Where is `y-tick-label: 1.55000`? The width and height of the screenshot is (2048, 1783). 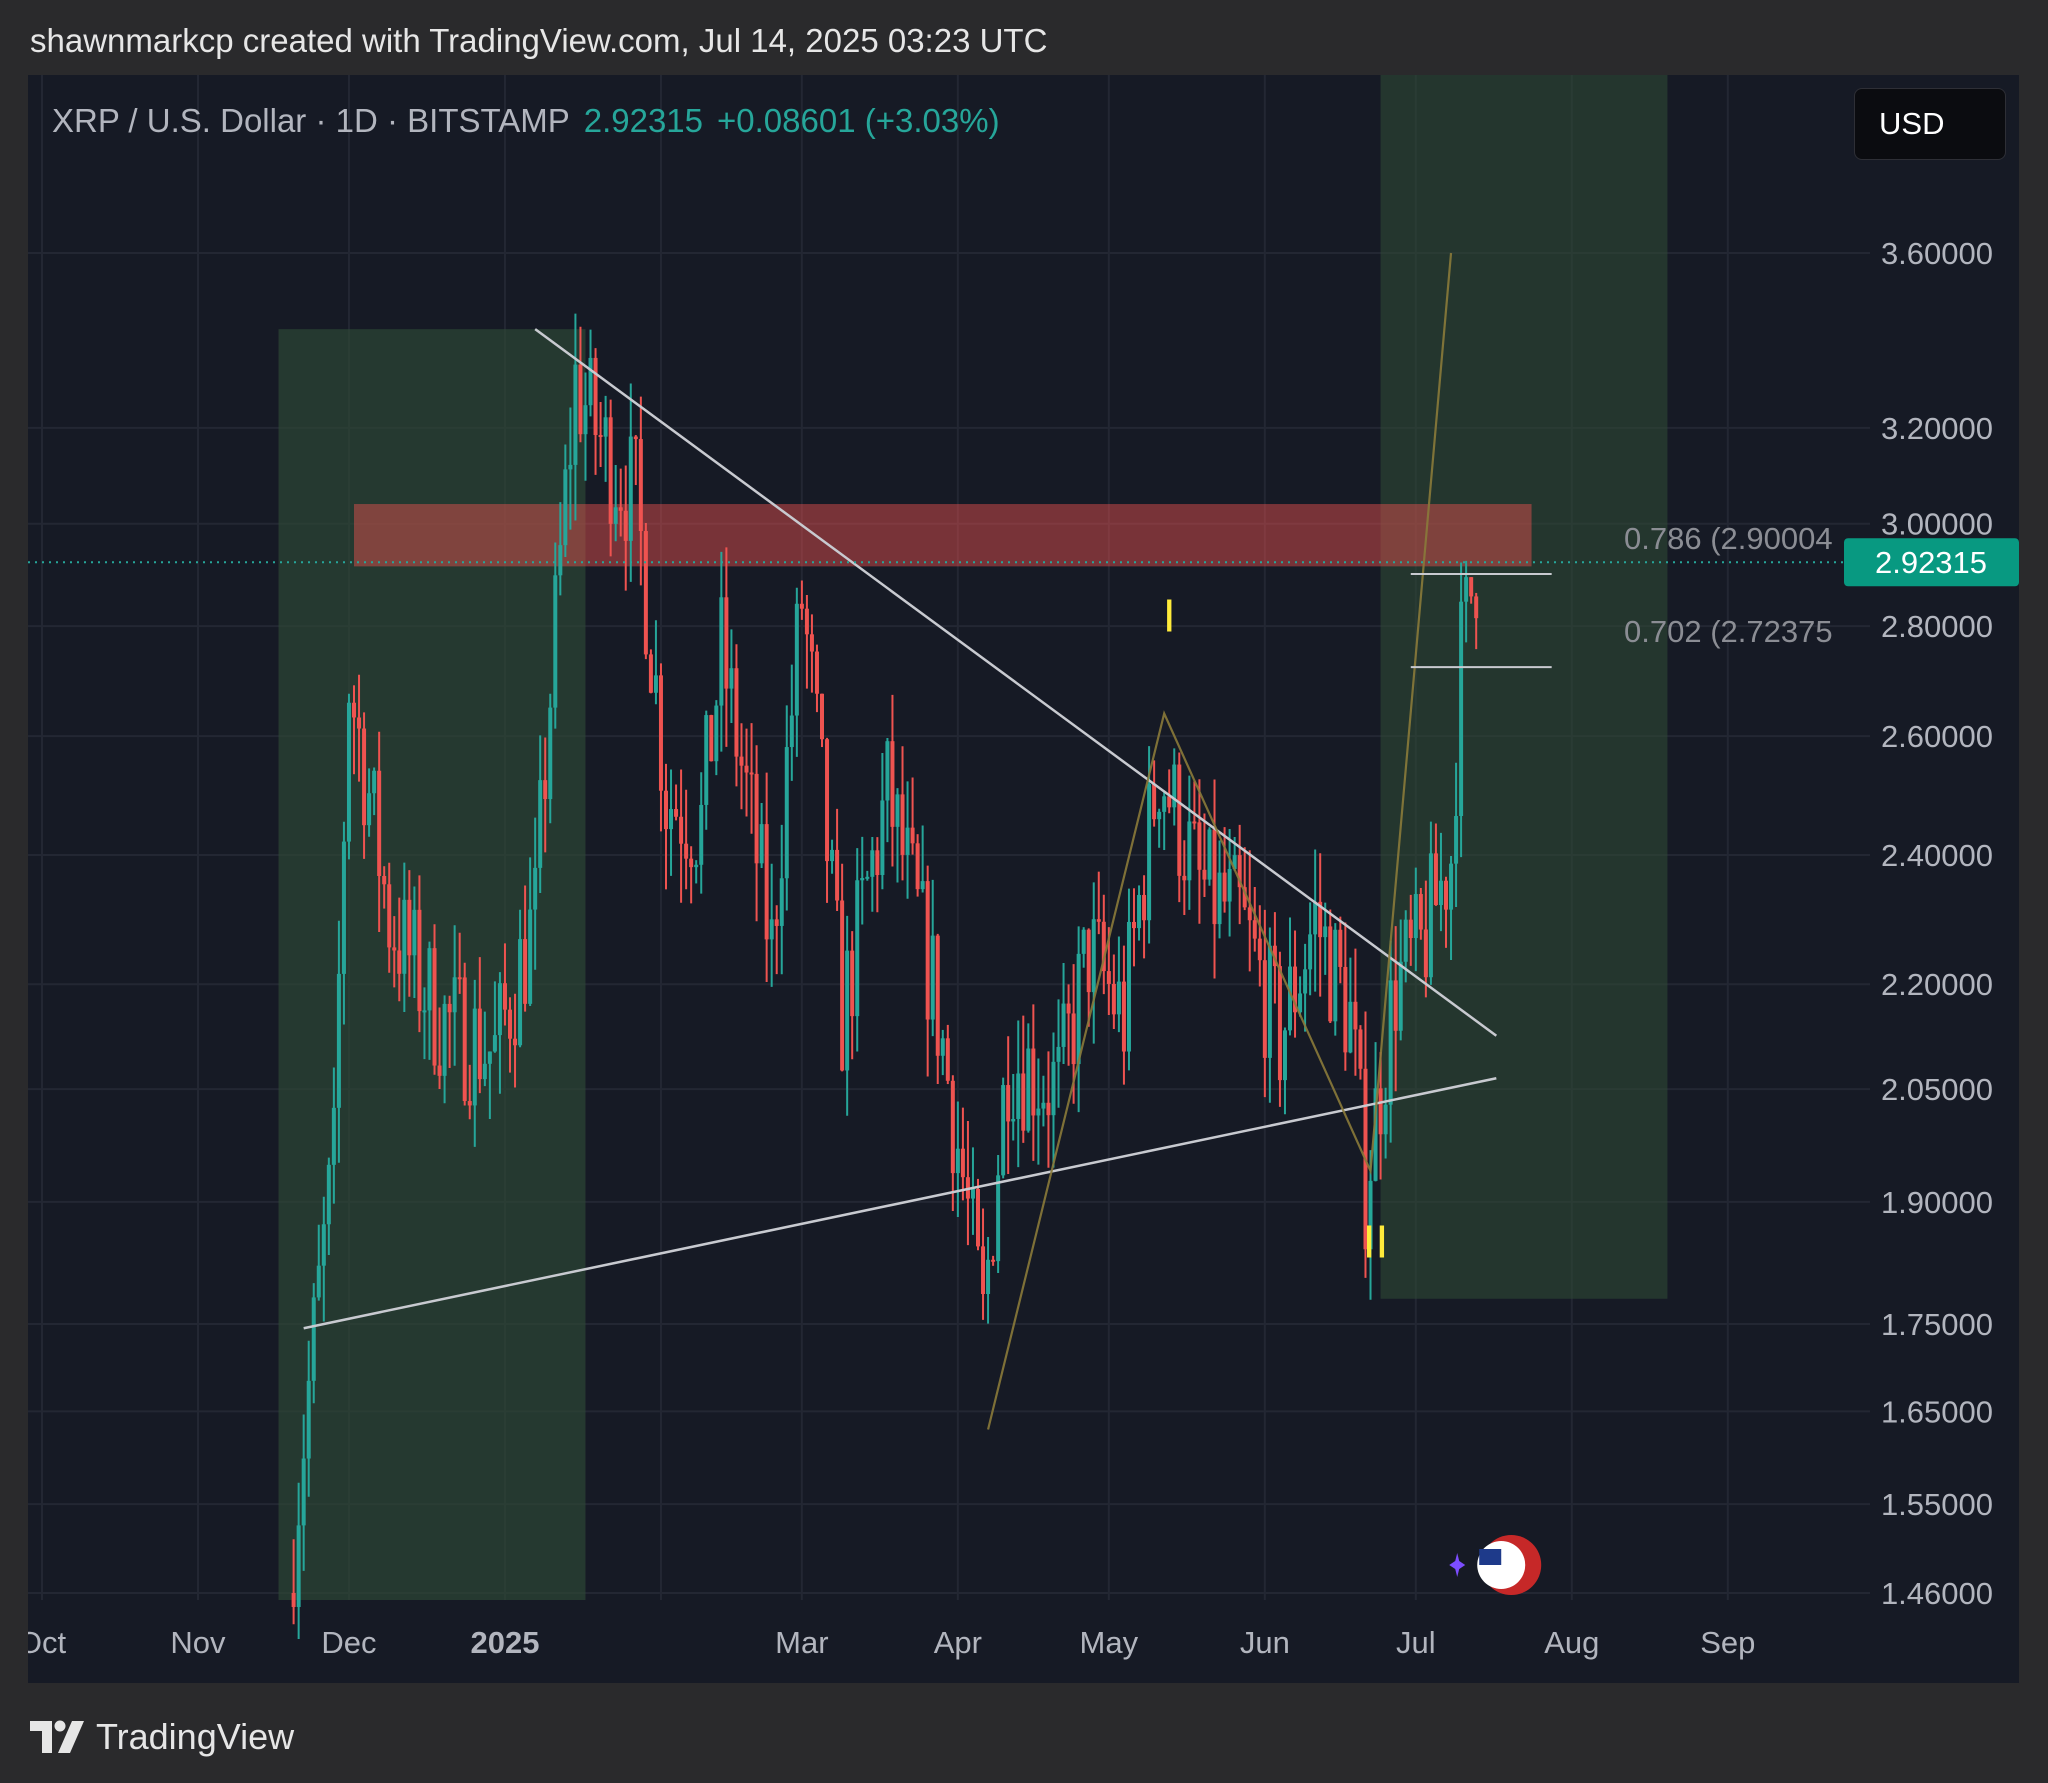 y-tick-label: 1.55000 is located at coordinates (1937, 1504).